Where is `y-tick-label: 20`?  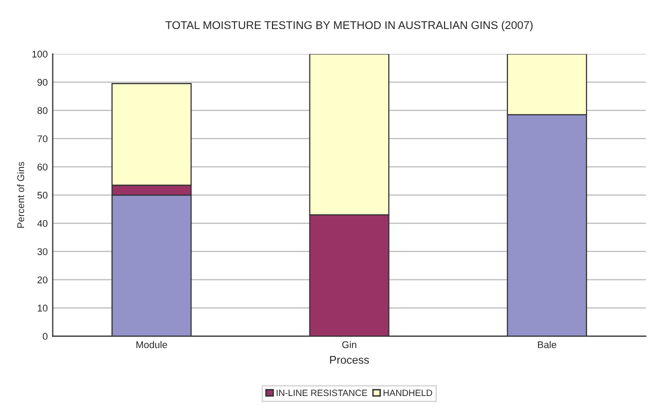
y-tick-label: 20 is located at coordinates (43, 280).